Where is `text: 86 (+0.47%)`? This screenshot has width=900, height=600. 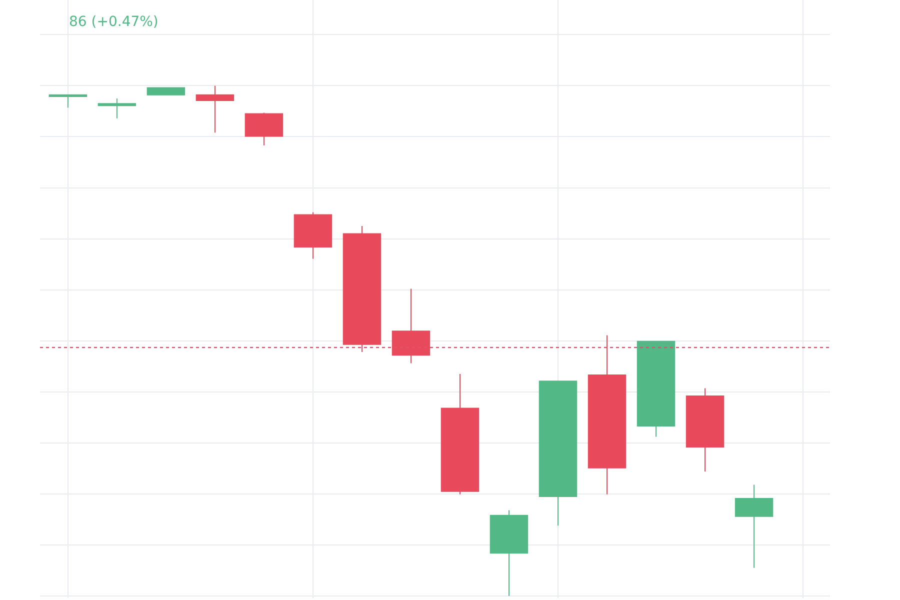 text: 86 (+0.47%) is located at coordinates (113, 22).